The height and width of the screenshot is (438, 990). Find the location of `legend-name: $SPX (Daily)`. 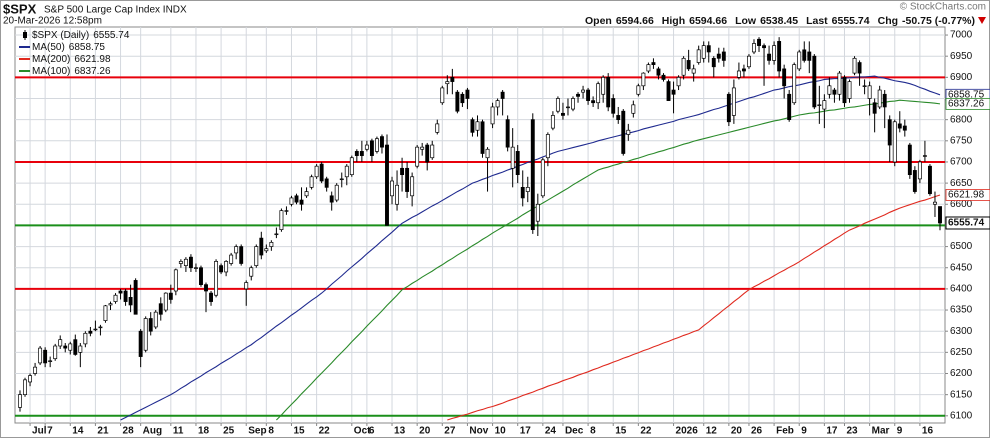

legend-name: $SPX (Daily) is located at coordinates (60, 35).